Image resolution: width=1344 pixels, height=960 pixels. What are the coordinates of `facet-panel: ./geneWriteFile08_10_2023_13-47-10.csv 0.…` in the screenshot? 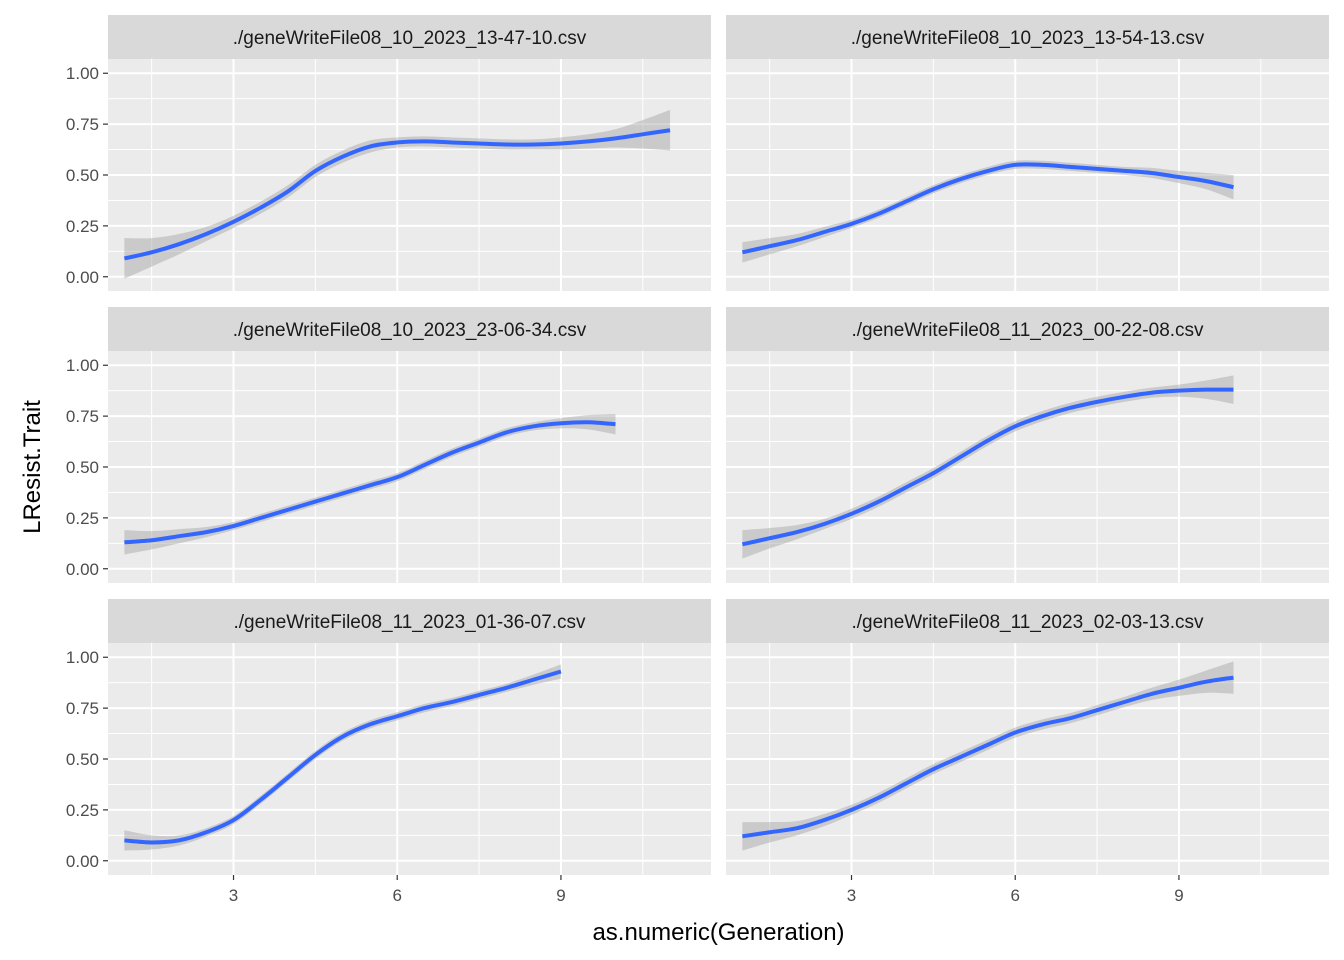 It's located at (388, 153).